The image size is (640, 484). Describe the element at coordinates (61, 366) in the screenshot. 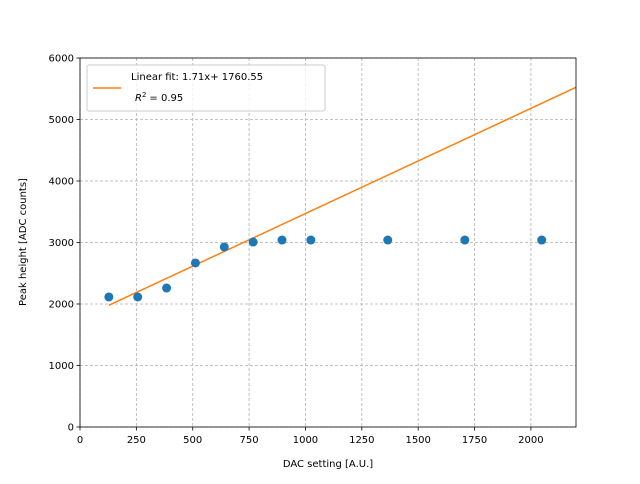

I see `y-tick-label: 1000` at that location.